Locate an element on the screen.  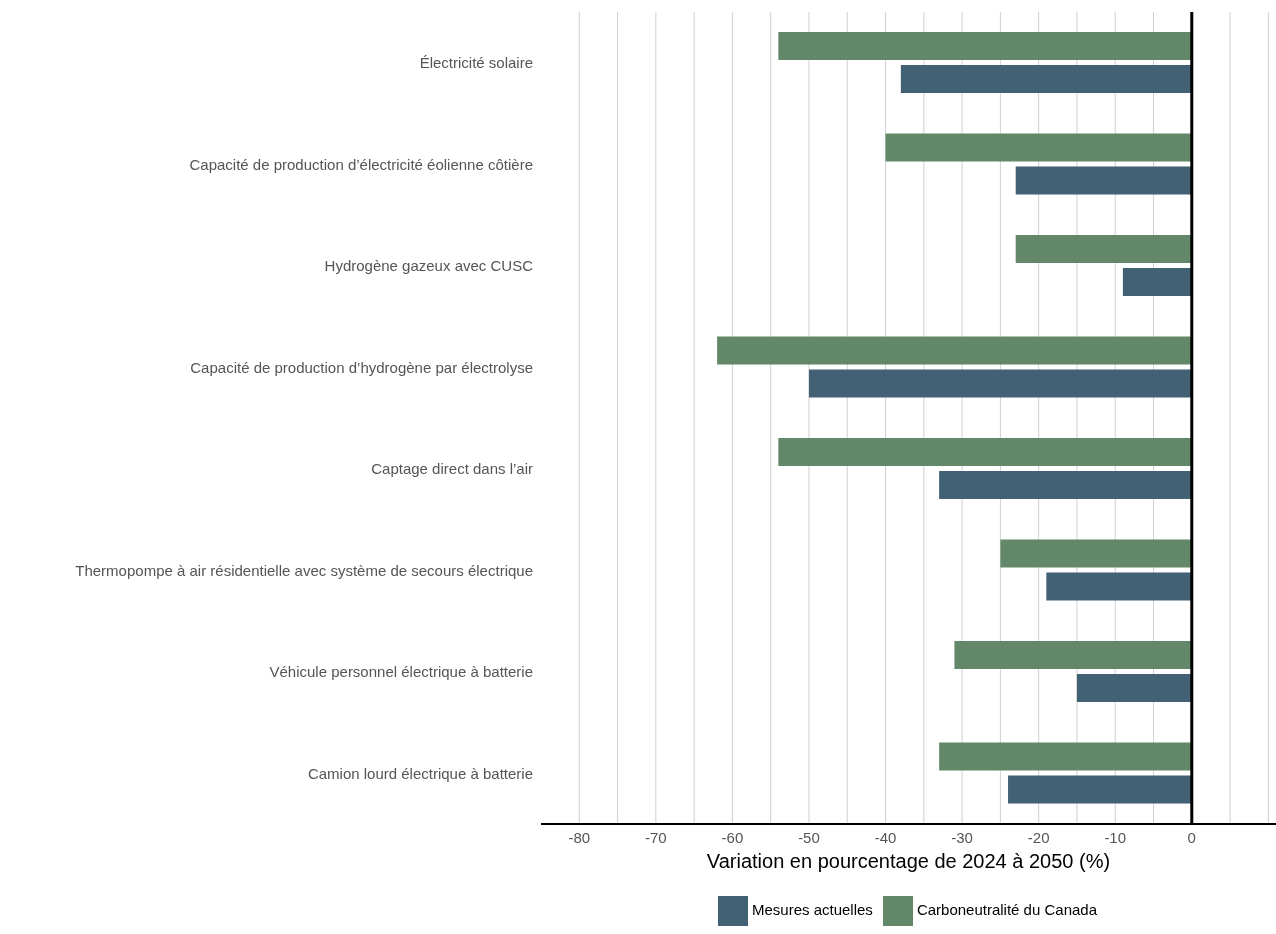
x-tick-label: -40 is located at coordinates (885, 837).